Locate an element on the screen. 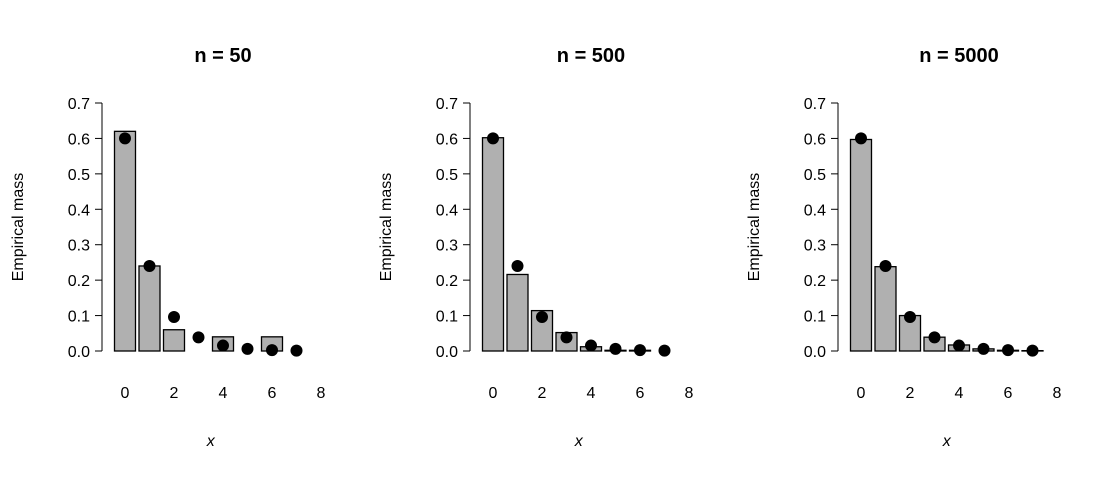 The image size is (1104, 480). panel-title: n = 500 is located at coordinates (591, 56).